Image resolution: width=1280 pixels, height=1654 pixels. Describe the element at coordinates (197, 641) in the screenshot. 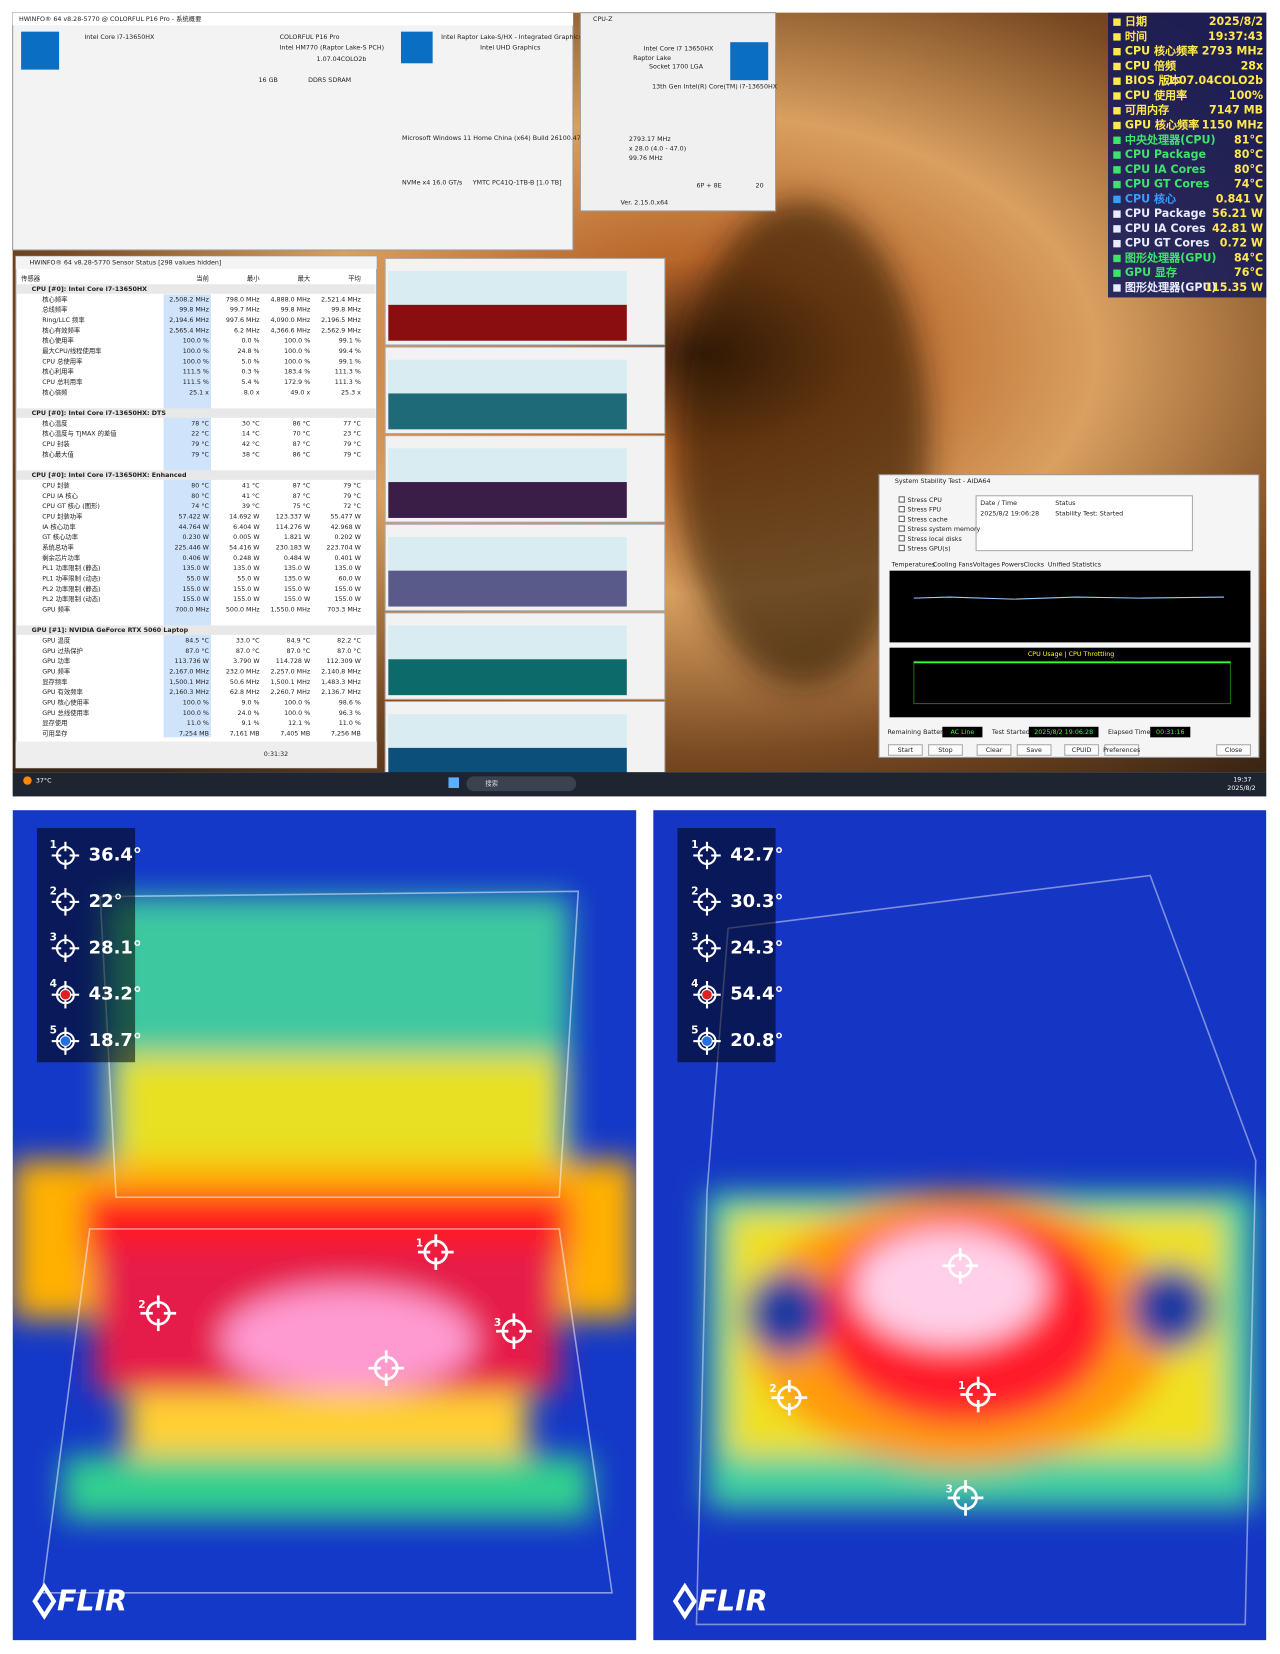

I see `sensor-value: 84.5 °C` at that location.